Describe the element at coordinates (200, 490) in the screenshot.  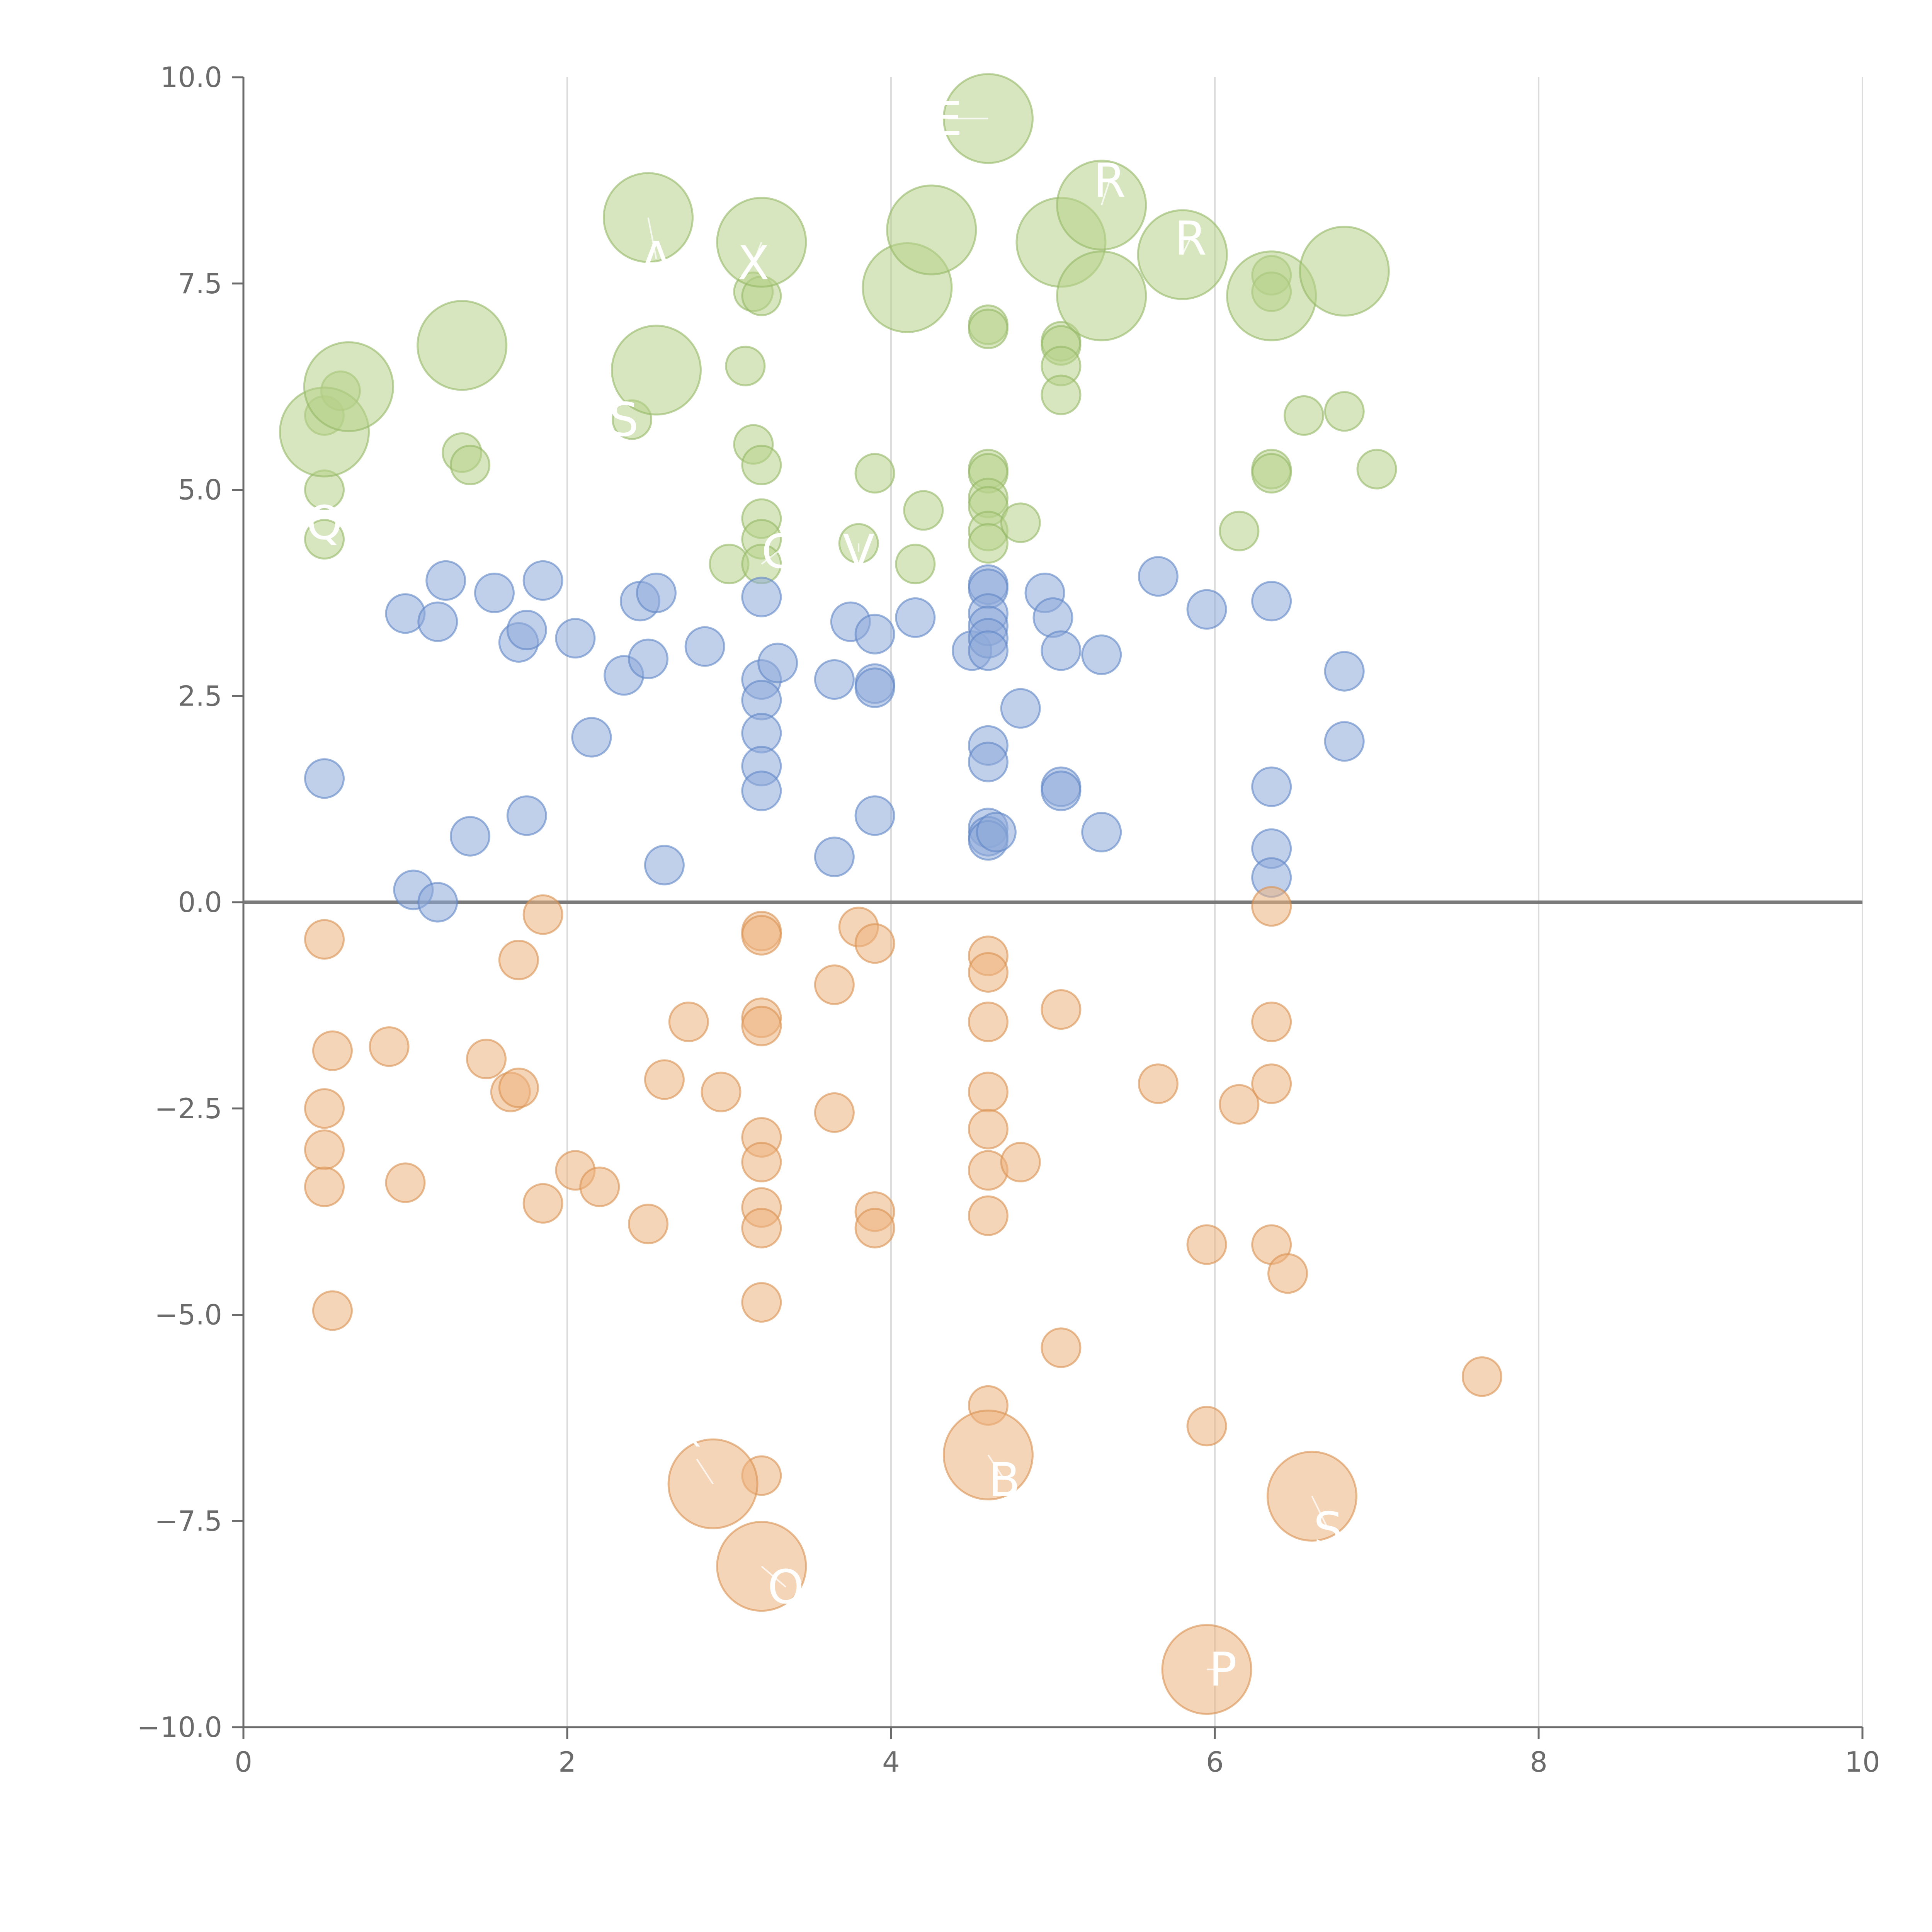
I see `y-tick-label: 5.0` at that location.